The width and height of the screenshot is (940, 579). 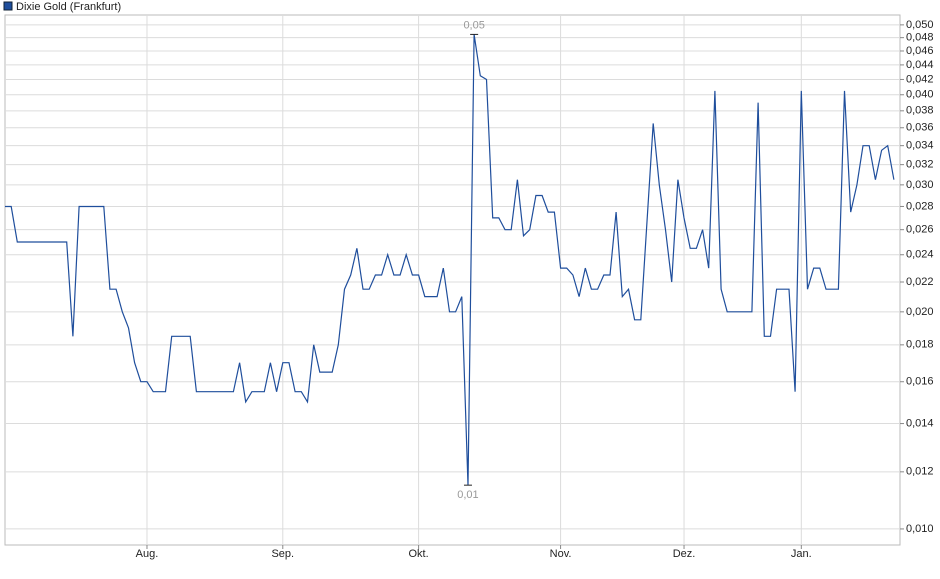 I want to click on y-tick-label: 0,024, so click(x=920, y=255).